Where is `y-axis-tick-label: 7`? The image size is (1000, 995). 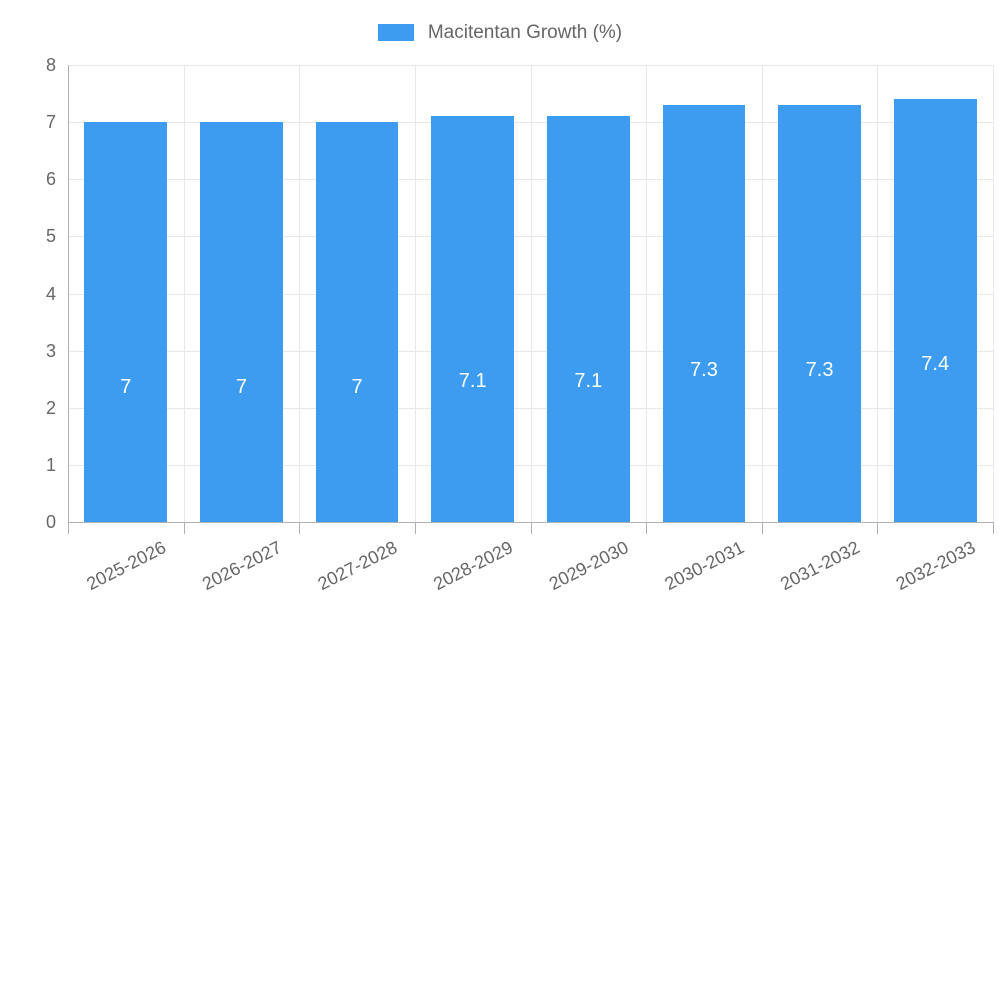 y-axis-tick-label: 7 is located at coordinates (50, 122).